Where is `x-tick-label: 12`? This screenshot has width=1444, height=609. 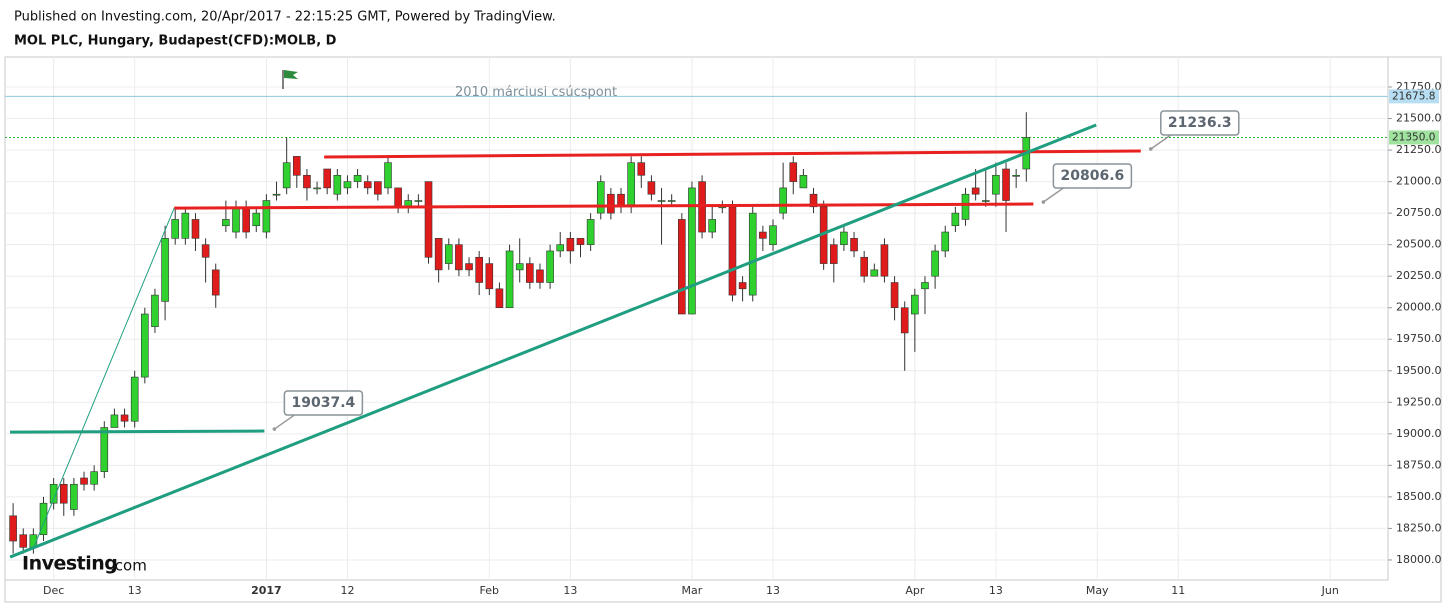 x-tick-label: 12 is located at coordinates (347, 590).